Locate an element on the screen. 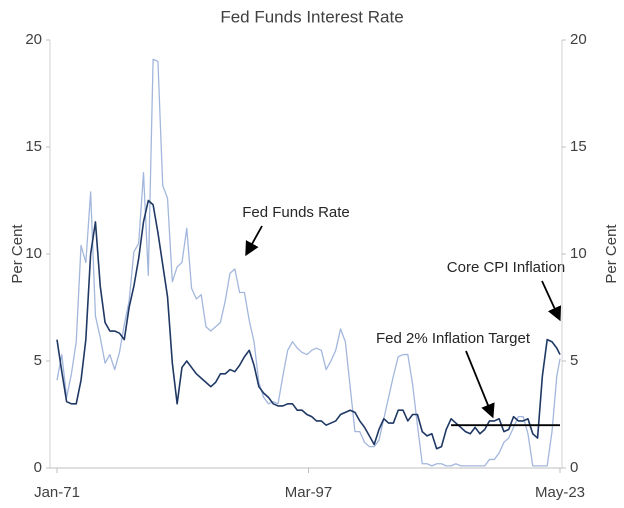  y-axis-label: Per Cent is located at coordinates (17, 254).